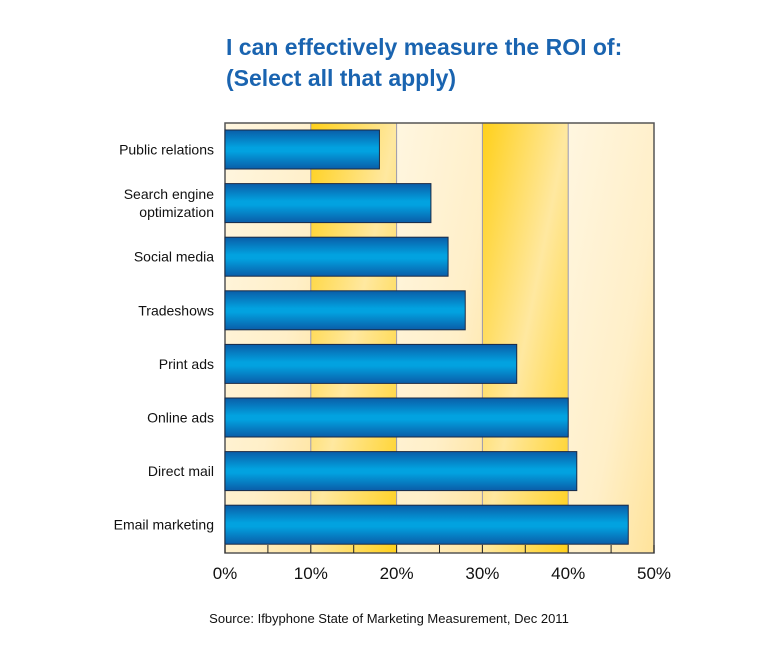  I want to click on x-tick-label: 40%, so click(568, 573).